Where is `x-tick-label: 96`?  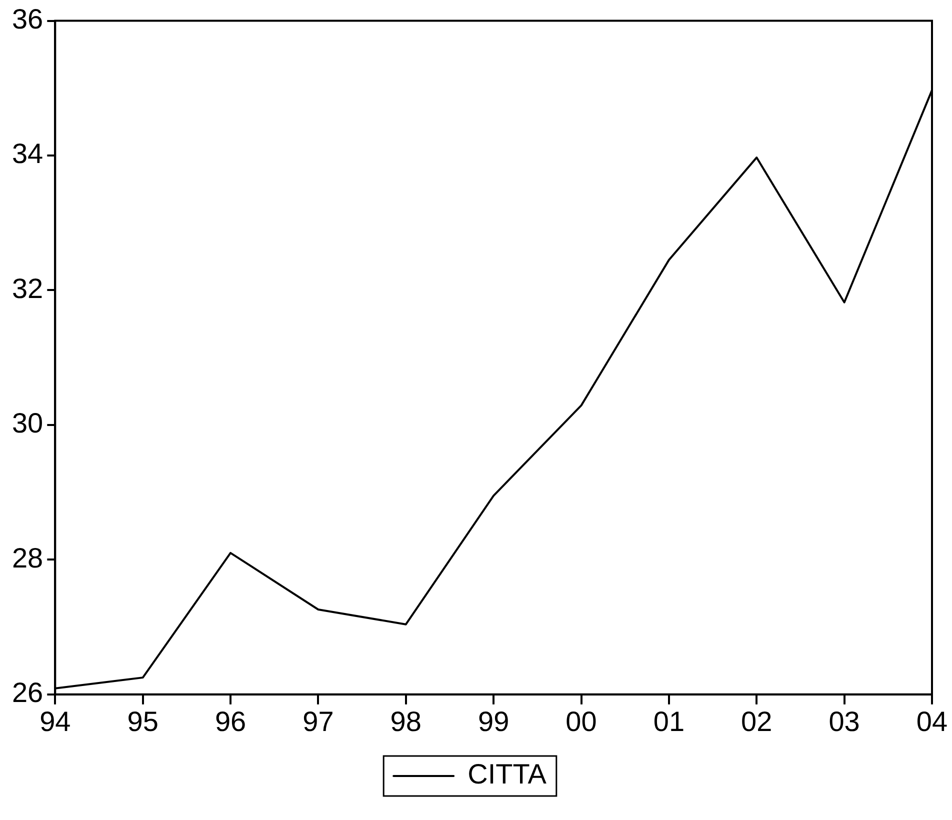 x-tick-label: 96 is located at coordinates (230, 721).